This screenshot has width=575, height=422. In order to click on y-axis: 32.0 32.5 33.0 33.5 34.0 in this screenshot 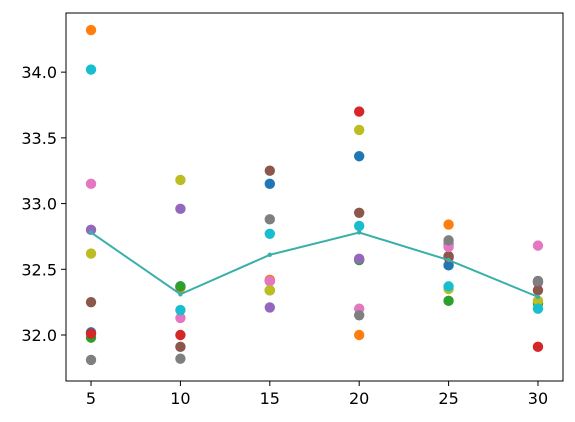, I will do `click(43, 204)`.